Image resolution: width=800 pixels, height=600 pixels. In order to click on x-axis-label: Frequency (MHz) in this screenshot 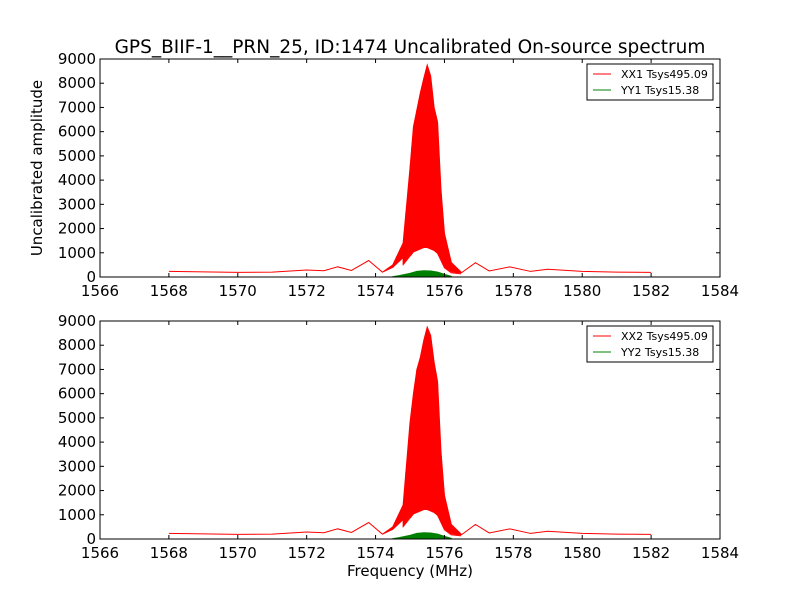, I will do `click(410, 571)`.